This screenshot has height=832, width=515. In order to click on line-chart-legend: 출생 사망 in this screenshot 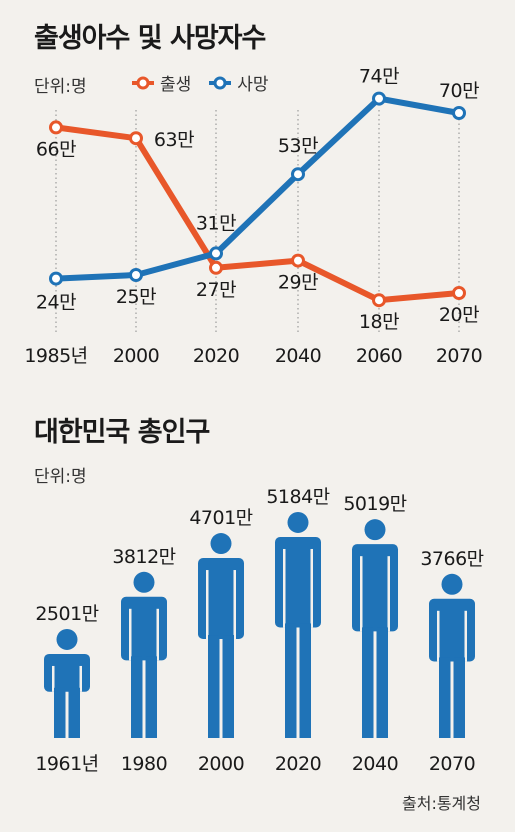, I will do `click(200, 82)`.